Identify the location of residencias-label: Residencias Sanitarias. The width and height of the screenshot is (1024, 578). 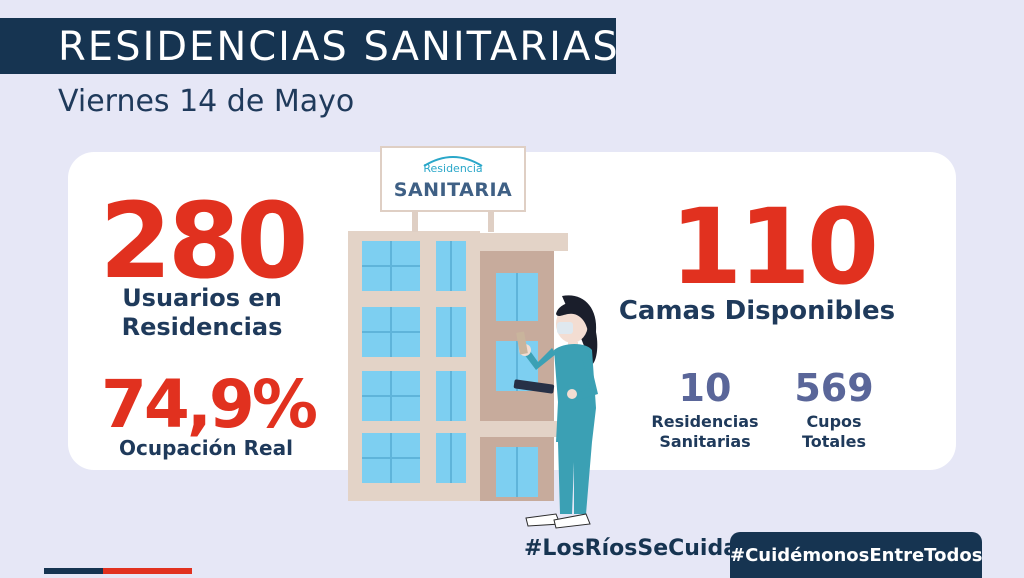
(705, 431).